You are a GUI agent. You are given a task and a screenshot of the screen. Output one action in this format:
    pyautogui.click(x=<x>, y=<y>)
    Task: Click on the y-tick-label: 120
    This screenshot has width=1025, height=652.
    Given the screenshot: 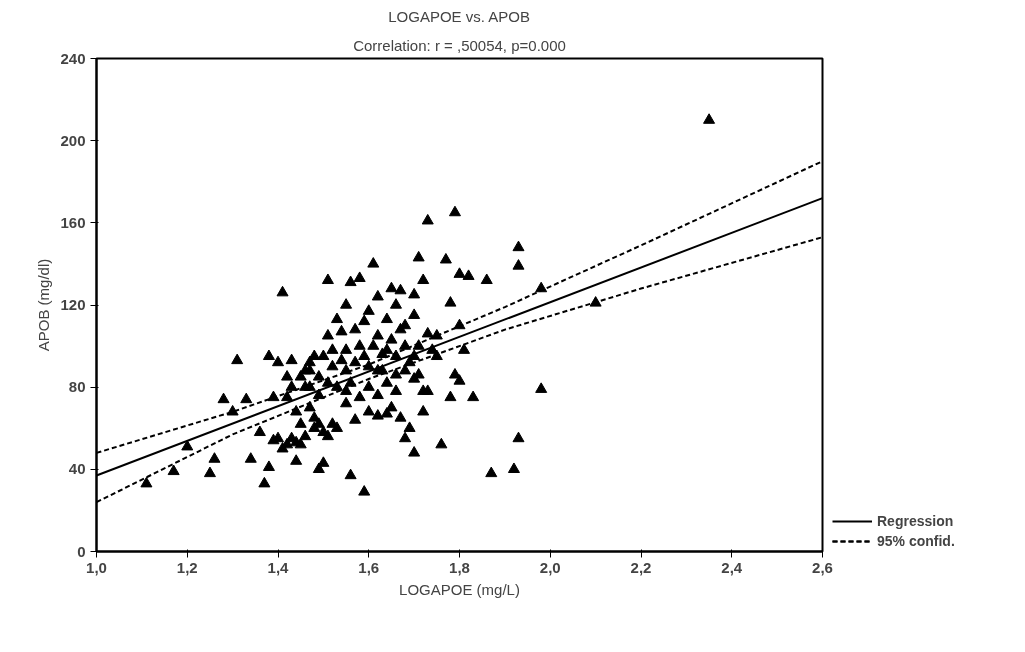 What is the action you would take?
    pyautogui.click(x=73, y=304)
    